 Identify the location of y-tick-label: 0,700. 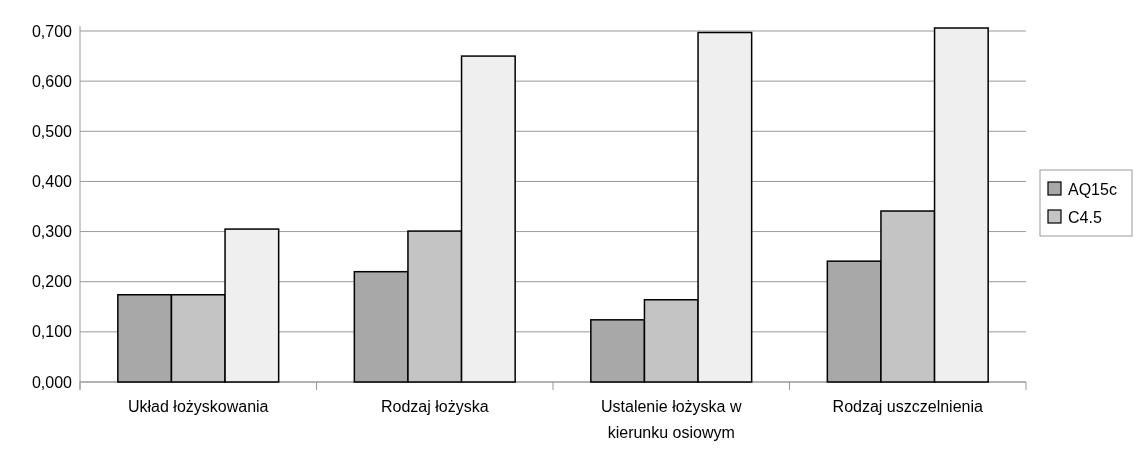
(52, 31).